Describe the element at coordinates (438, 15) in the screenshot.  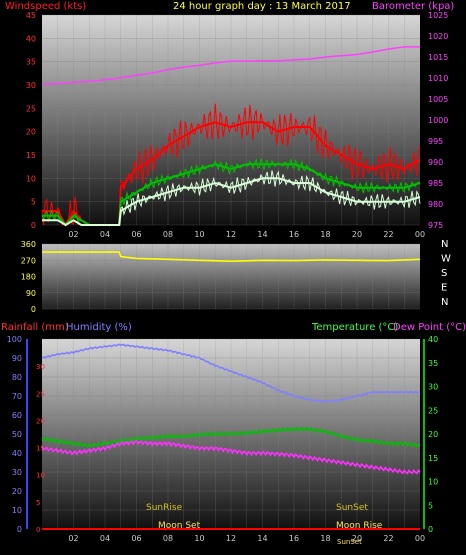
I see `baro-tick-label: 1025` at that location.